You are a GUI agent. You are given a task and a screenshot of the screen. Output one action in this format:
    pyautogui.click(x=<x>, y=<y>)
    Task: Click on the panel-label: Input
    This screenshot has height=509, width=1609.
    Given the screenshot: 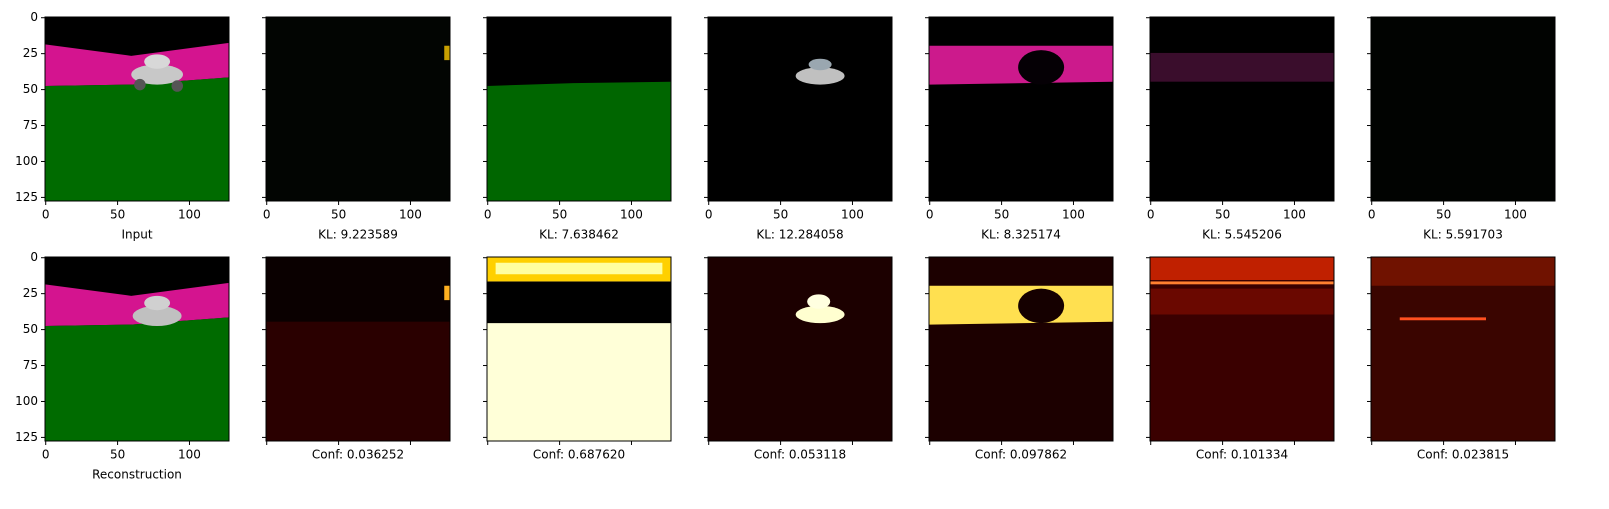 What is the action you would take?
    pyautogui.click(x=136, y=235)
    